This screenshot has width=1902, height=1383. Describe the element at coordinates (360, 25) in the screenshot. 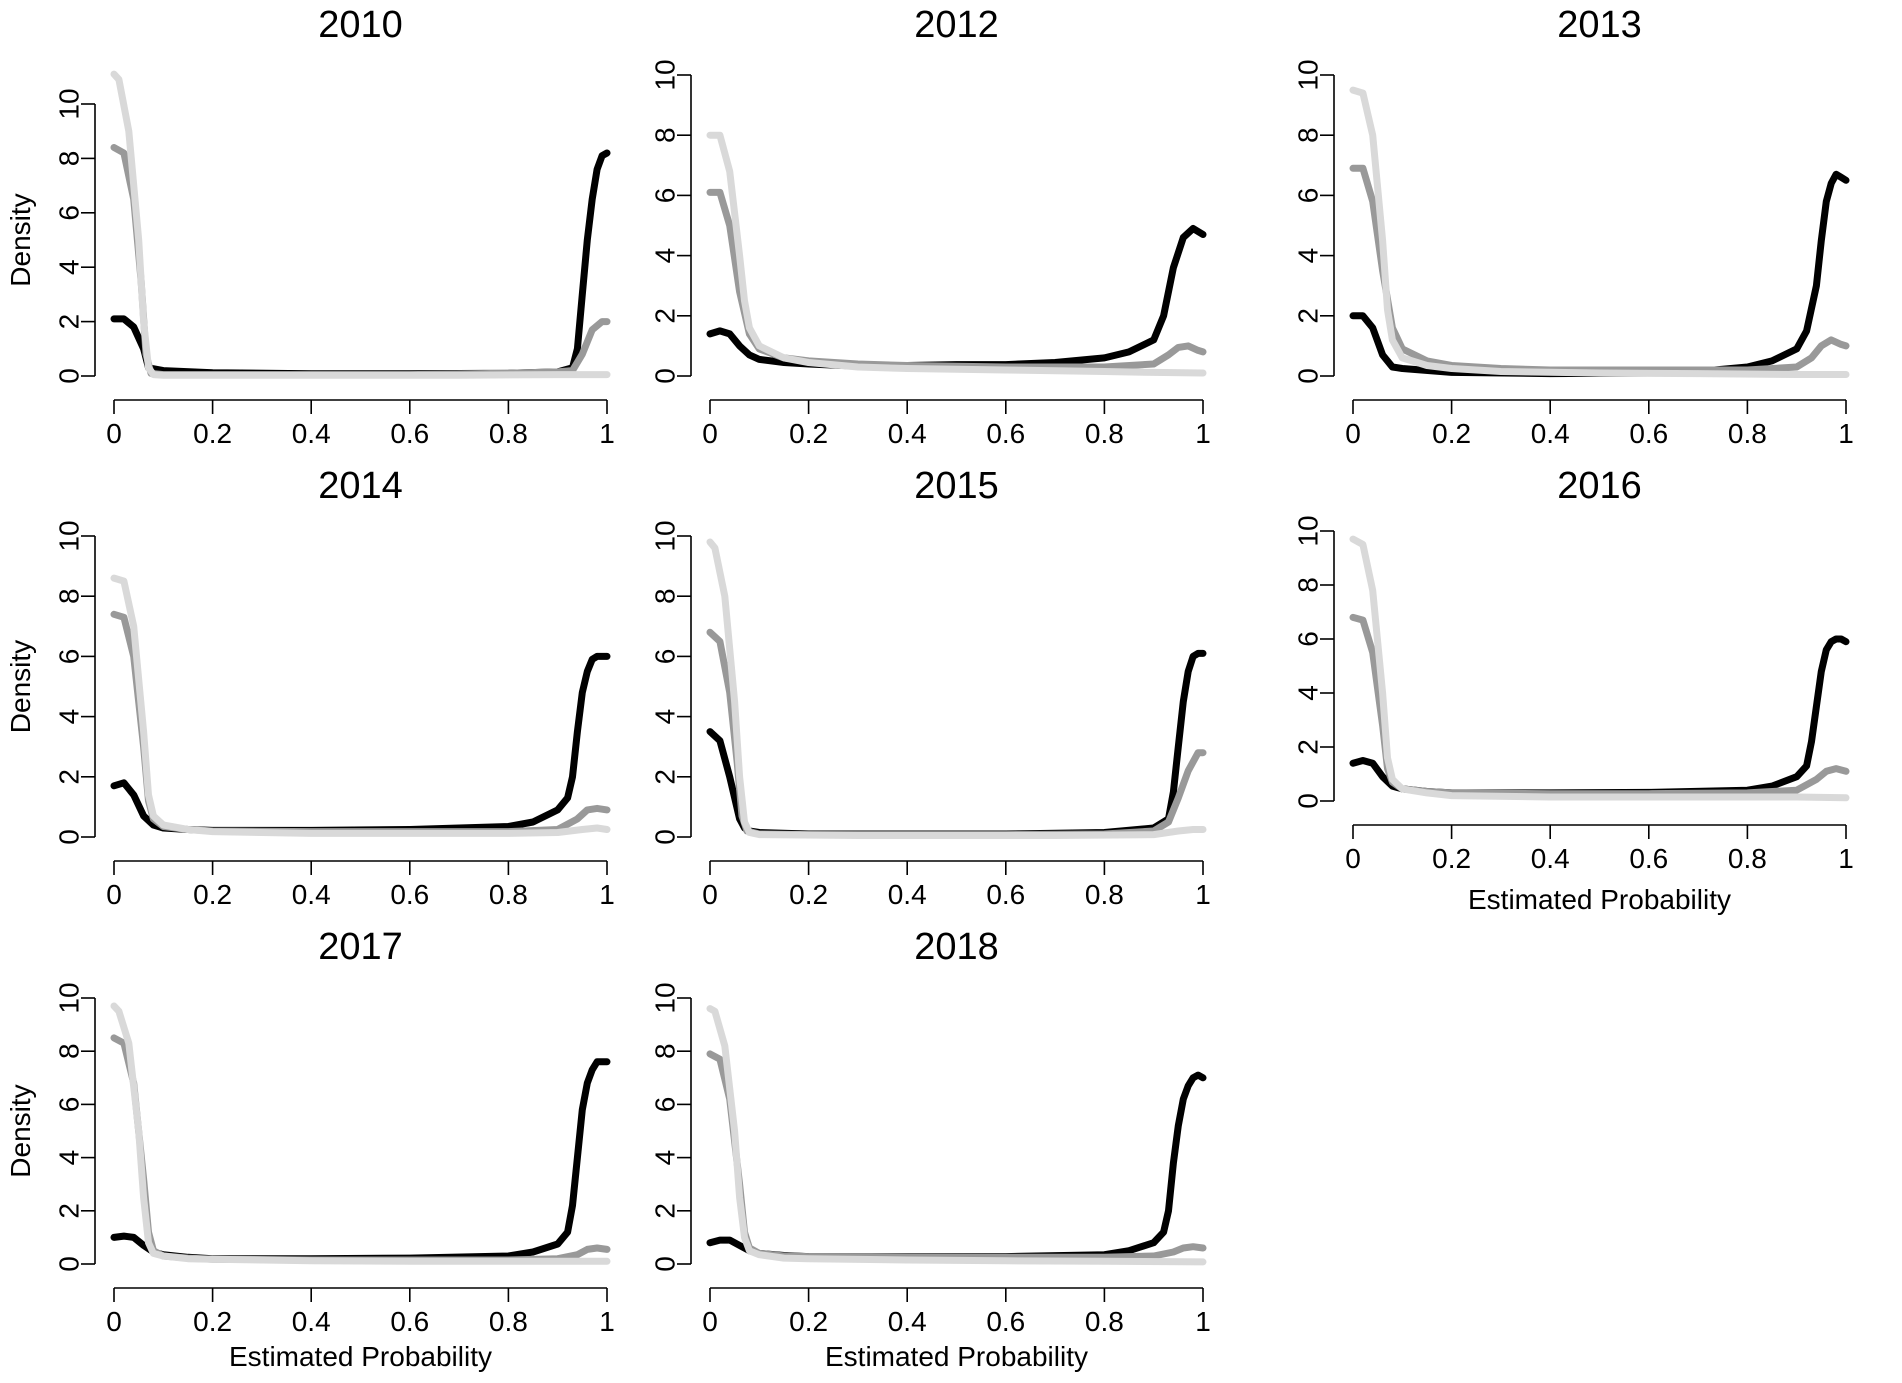

I see `panel-title: 2010` at that location.